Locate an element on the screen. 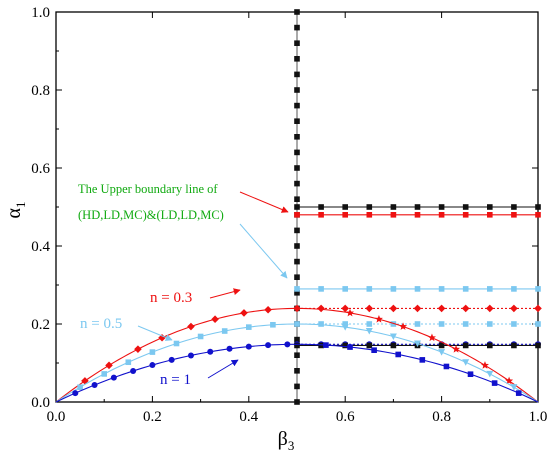 The height and width of the screenshot is (453, 550). y-tick-label: 0.2 is located at coordinates (40, 325).